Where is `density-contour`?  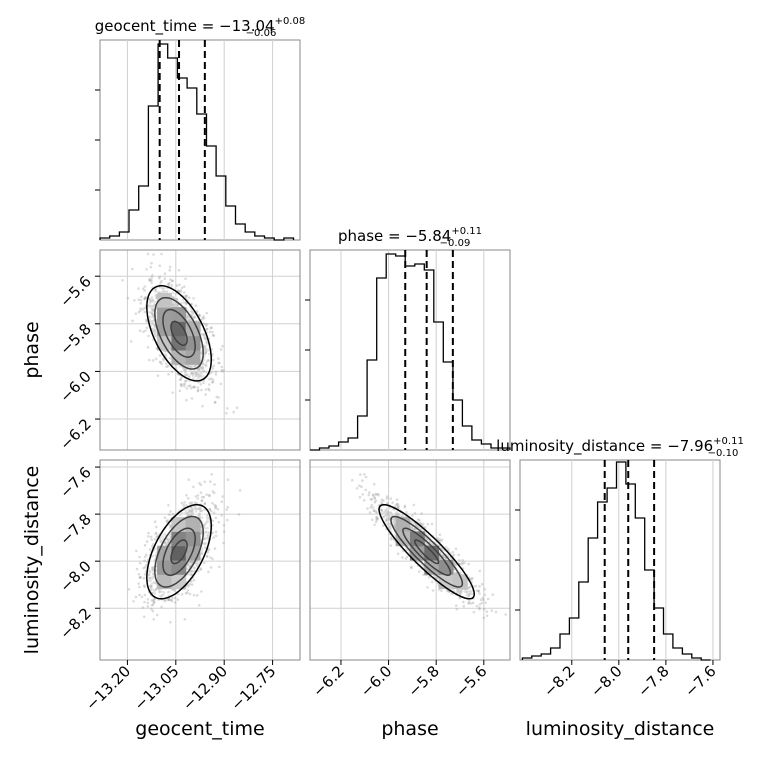 density-contour is located at coordinates (179, 333).